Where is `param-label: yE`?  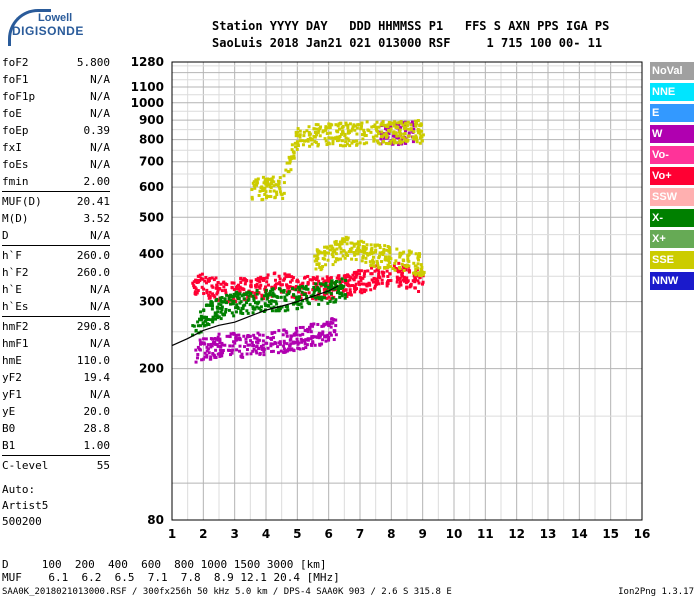 param-label: yE is located at coordinates (9, 411).